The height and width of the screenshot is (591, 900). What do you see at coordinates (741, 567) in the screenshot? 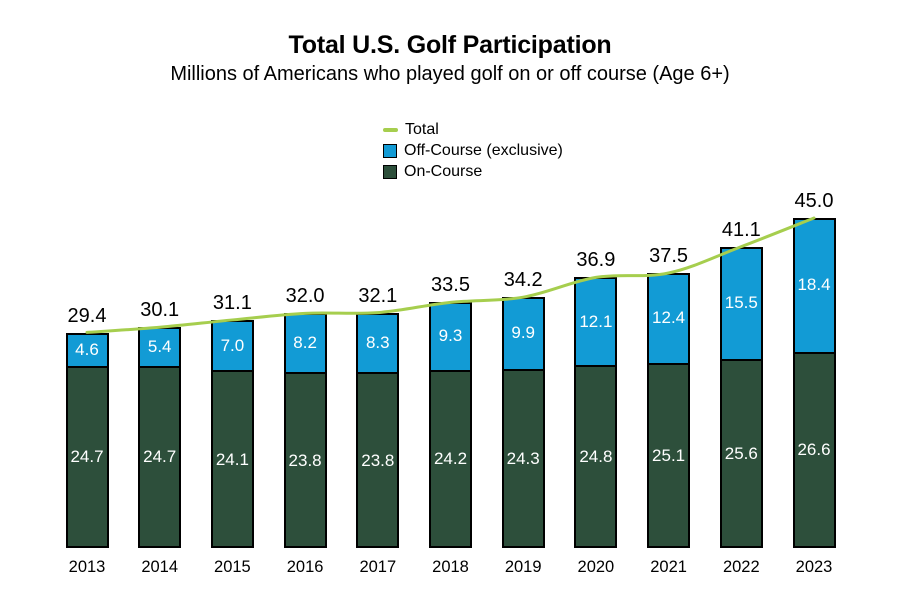
I see `year-label-2022: 2022` at bounding box center [741, 567].